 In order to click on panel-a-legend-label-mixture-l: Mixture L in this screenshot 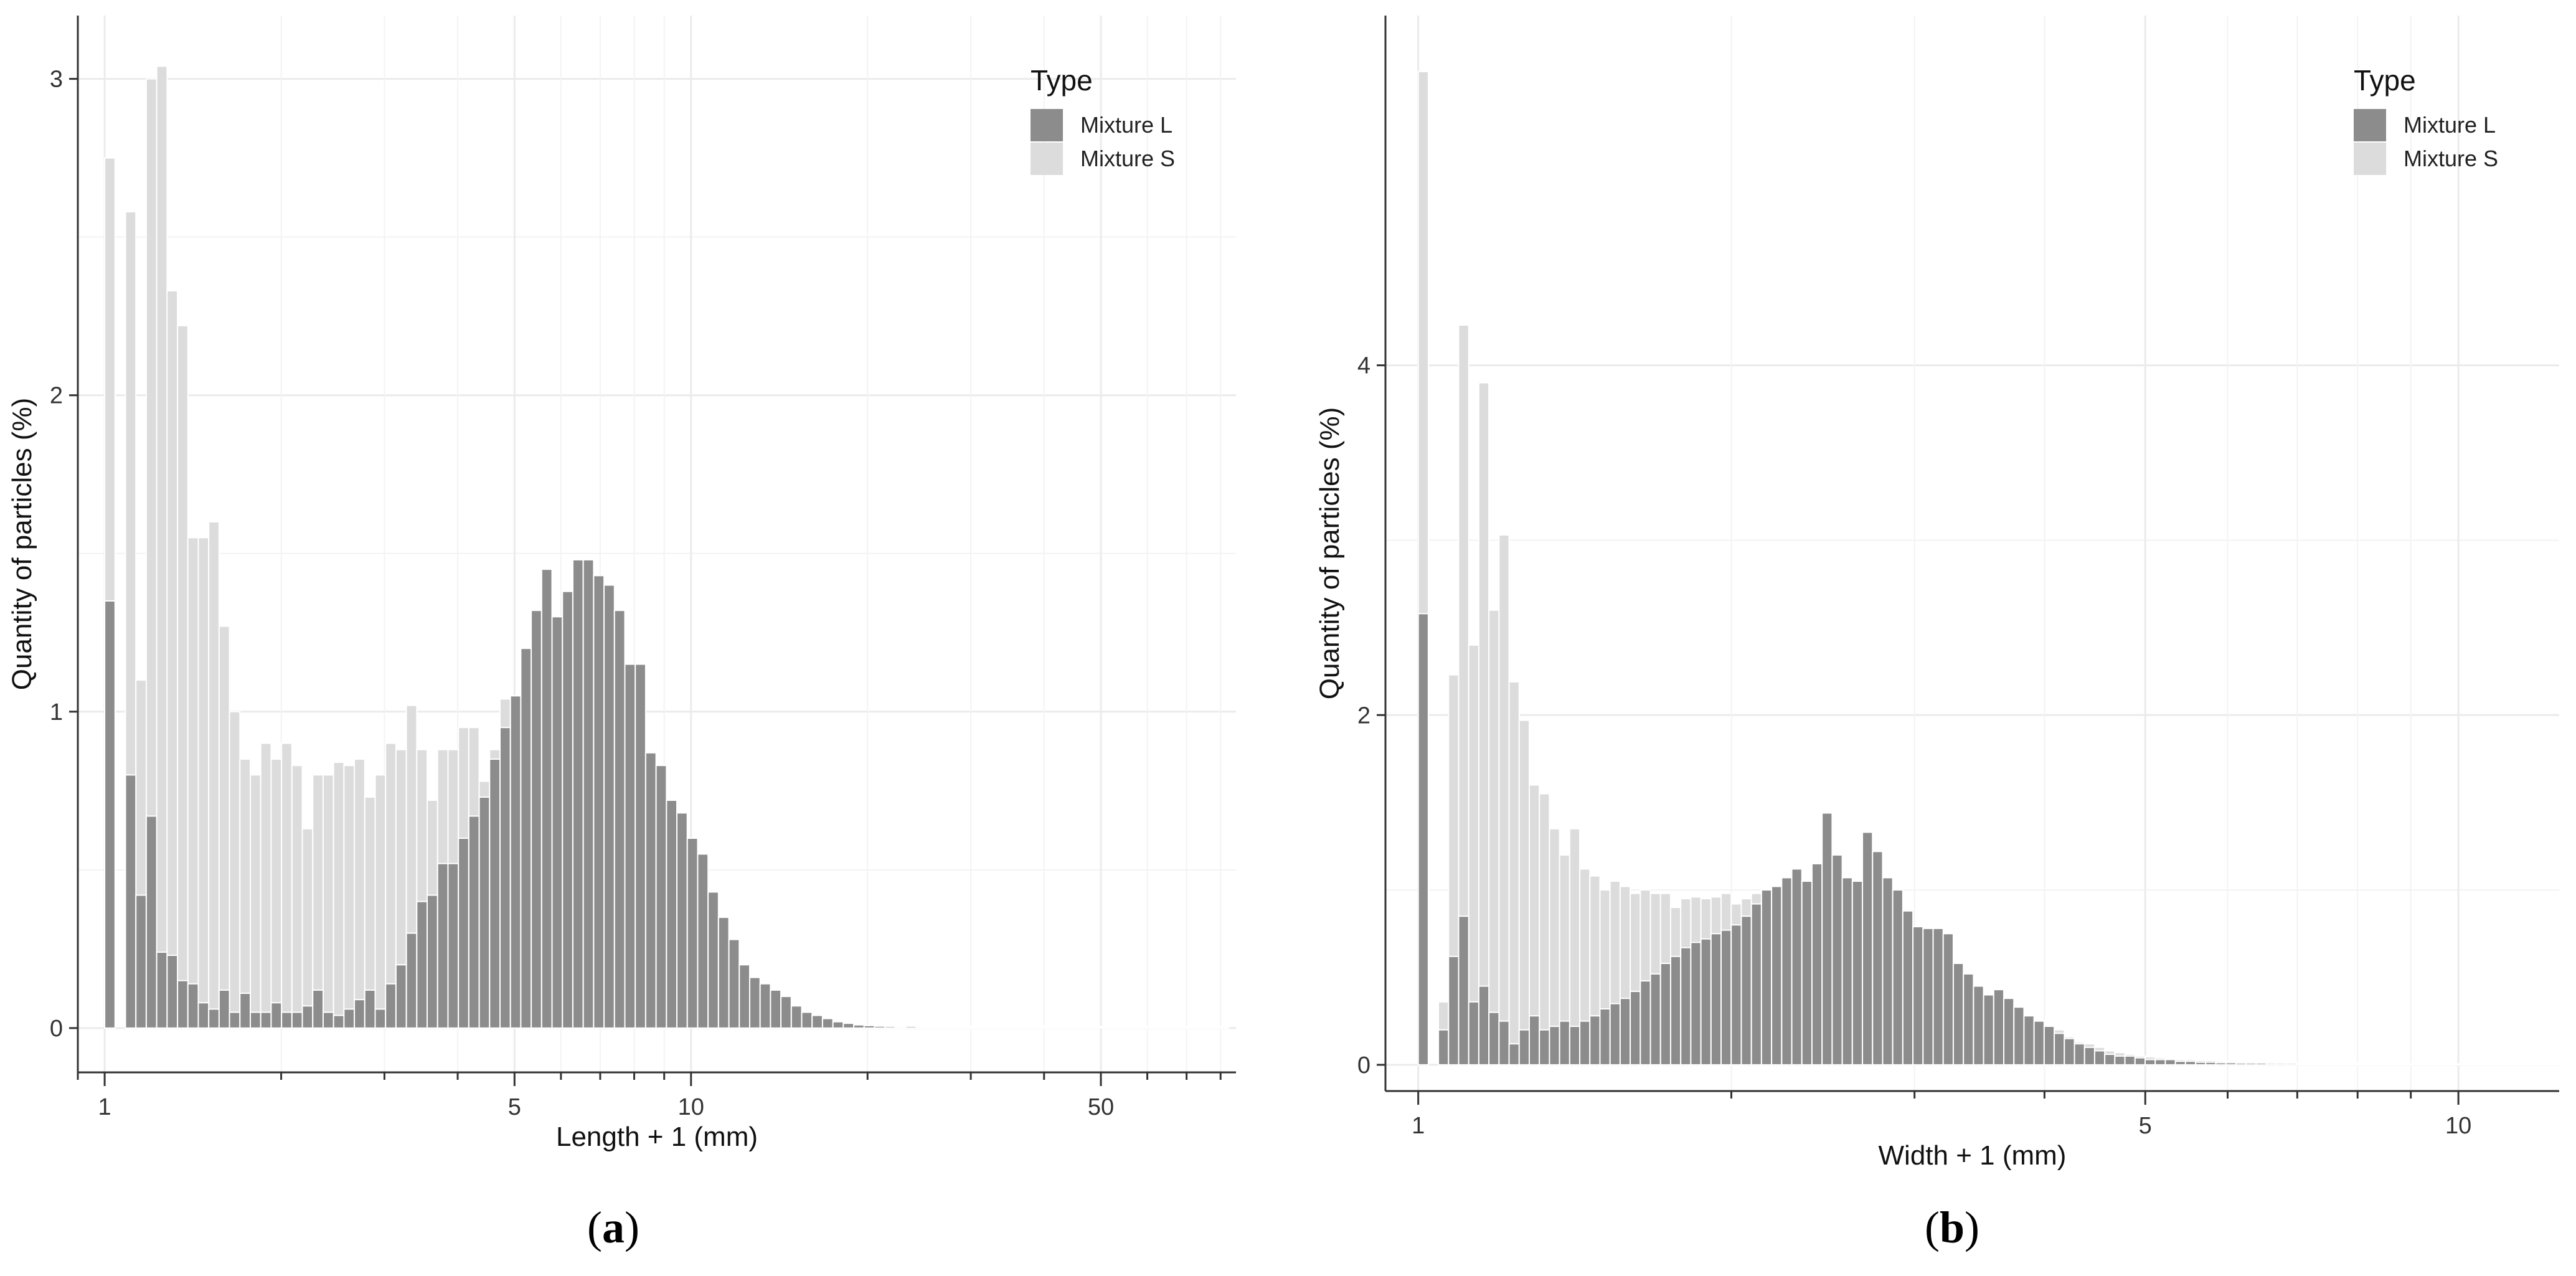, I will do `click(1126, 125)`.